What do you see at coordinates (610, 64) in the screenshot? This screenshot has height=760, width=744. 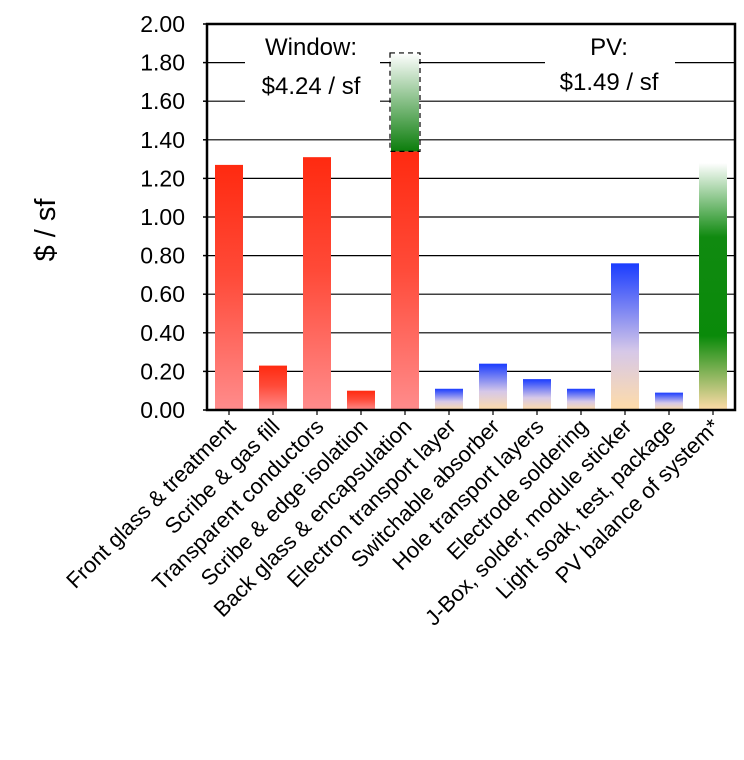 I see `pv-label-box` at bounding box center [610, 64].